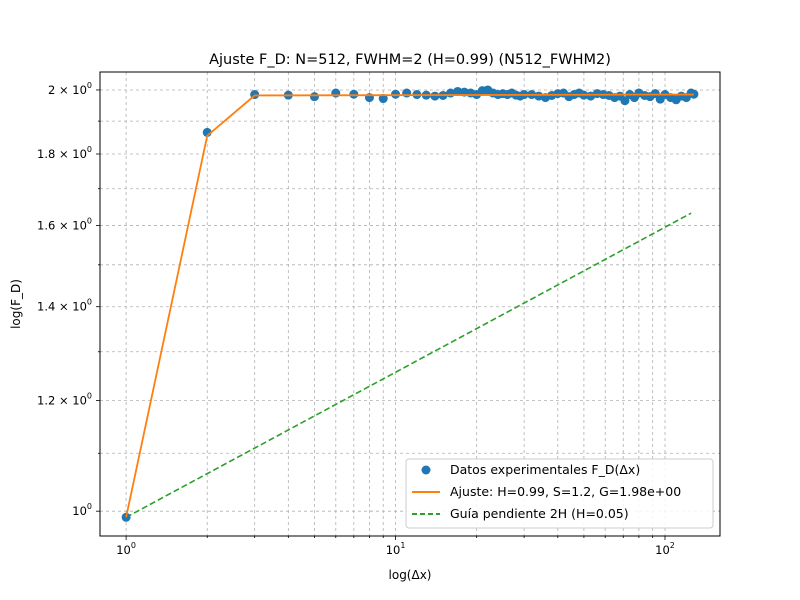 This screenshot has width=800, height=600. I want to click on legend-box, so click(559, 493).